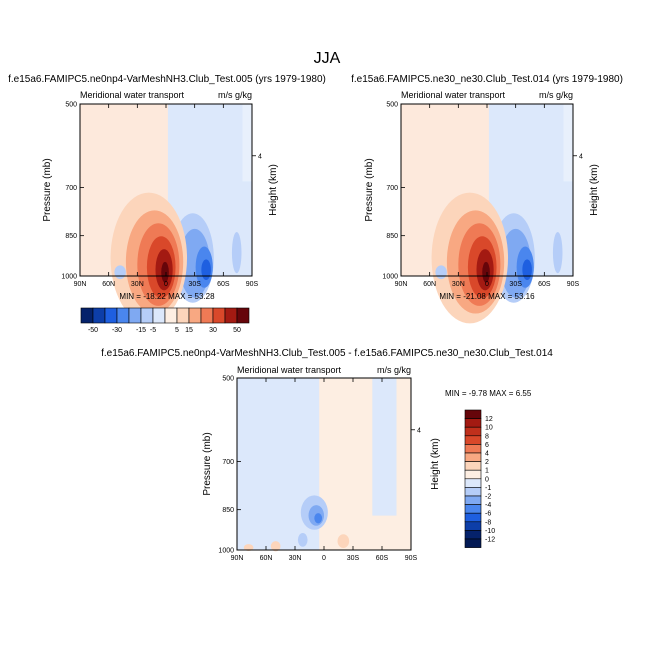 The image size is (654, 654). Describe the element at coordinates (237, 330) in the screenshot. I see `colorbar-label: 50` at that location.